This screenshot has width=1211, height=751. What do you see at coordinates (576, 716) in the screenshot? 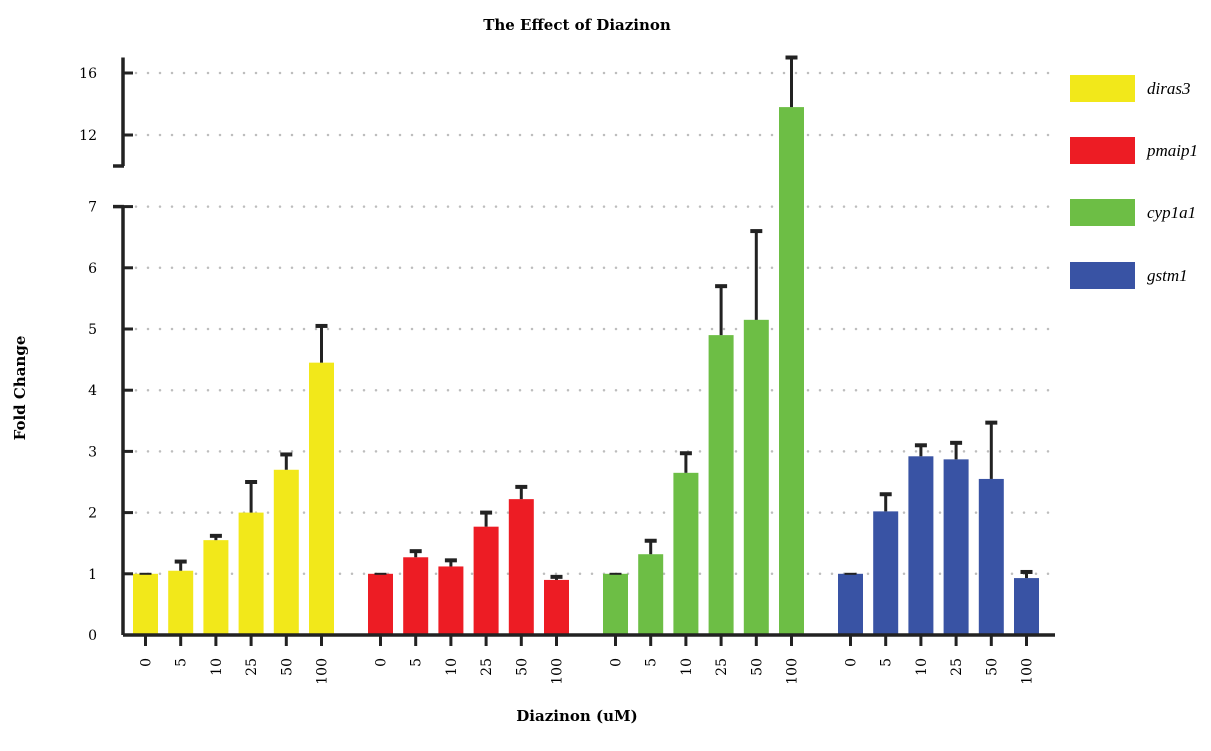
I see `x-axis-label: Diazinon (uM)` at bounding box center [576, 716].